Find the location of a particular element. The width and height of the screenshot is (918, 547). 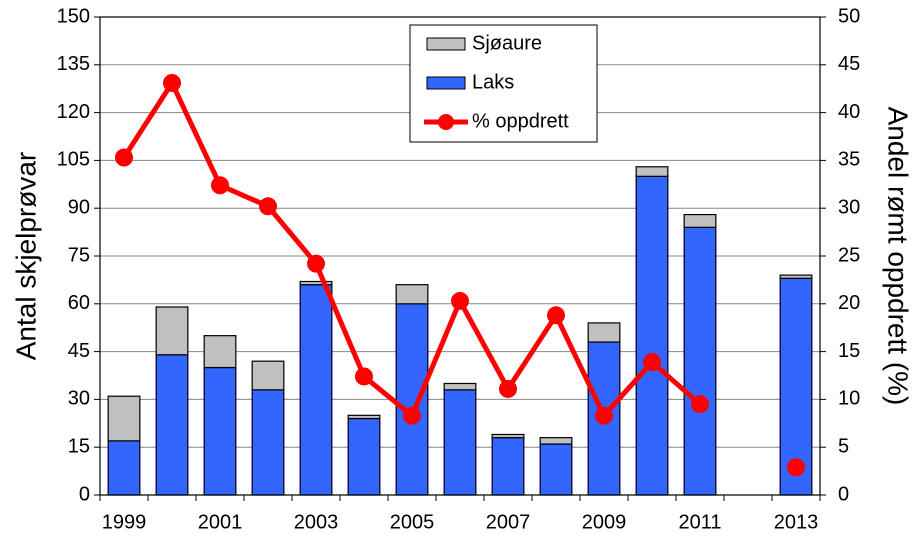

y2-tick-label: 10 is located at coordinates (849, 399).